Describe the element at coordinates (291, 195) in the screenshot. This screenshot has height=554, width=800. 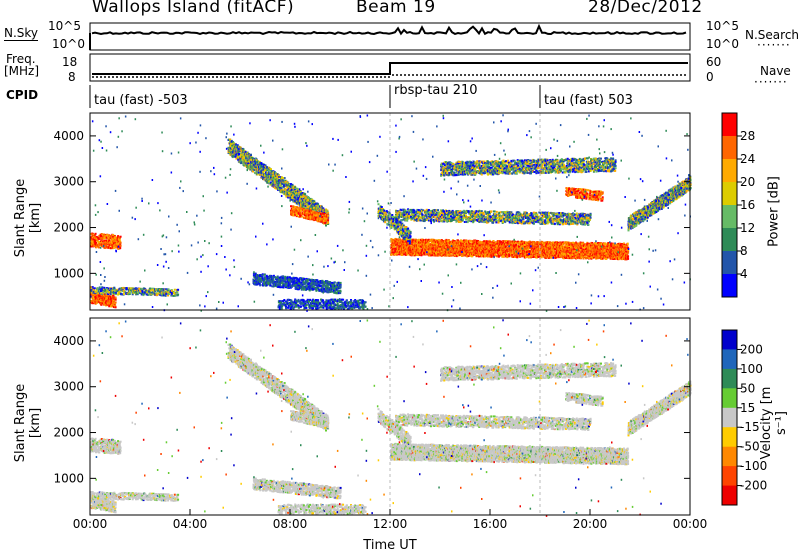
I see `power-cell-1988` at that location.